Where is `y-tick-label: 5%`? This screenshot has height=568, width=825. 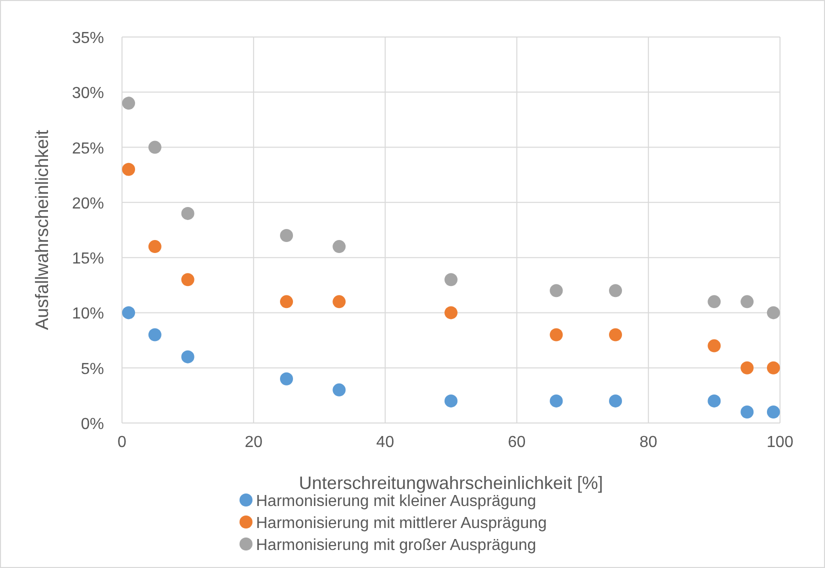 y-tick-label: 5% is located at coordinates (92, 369).